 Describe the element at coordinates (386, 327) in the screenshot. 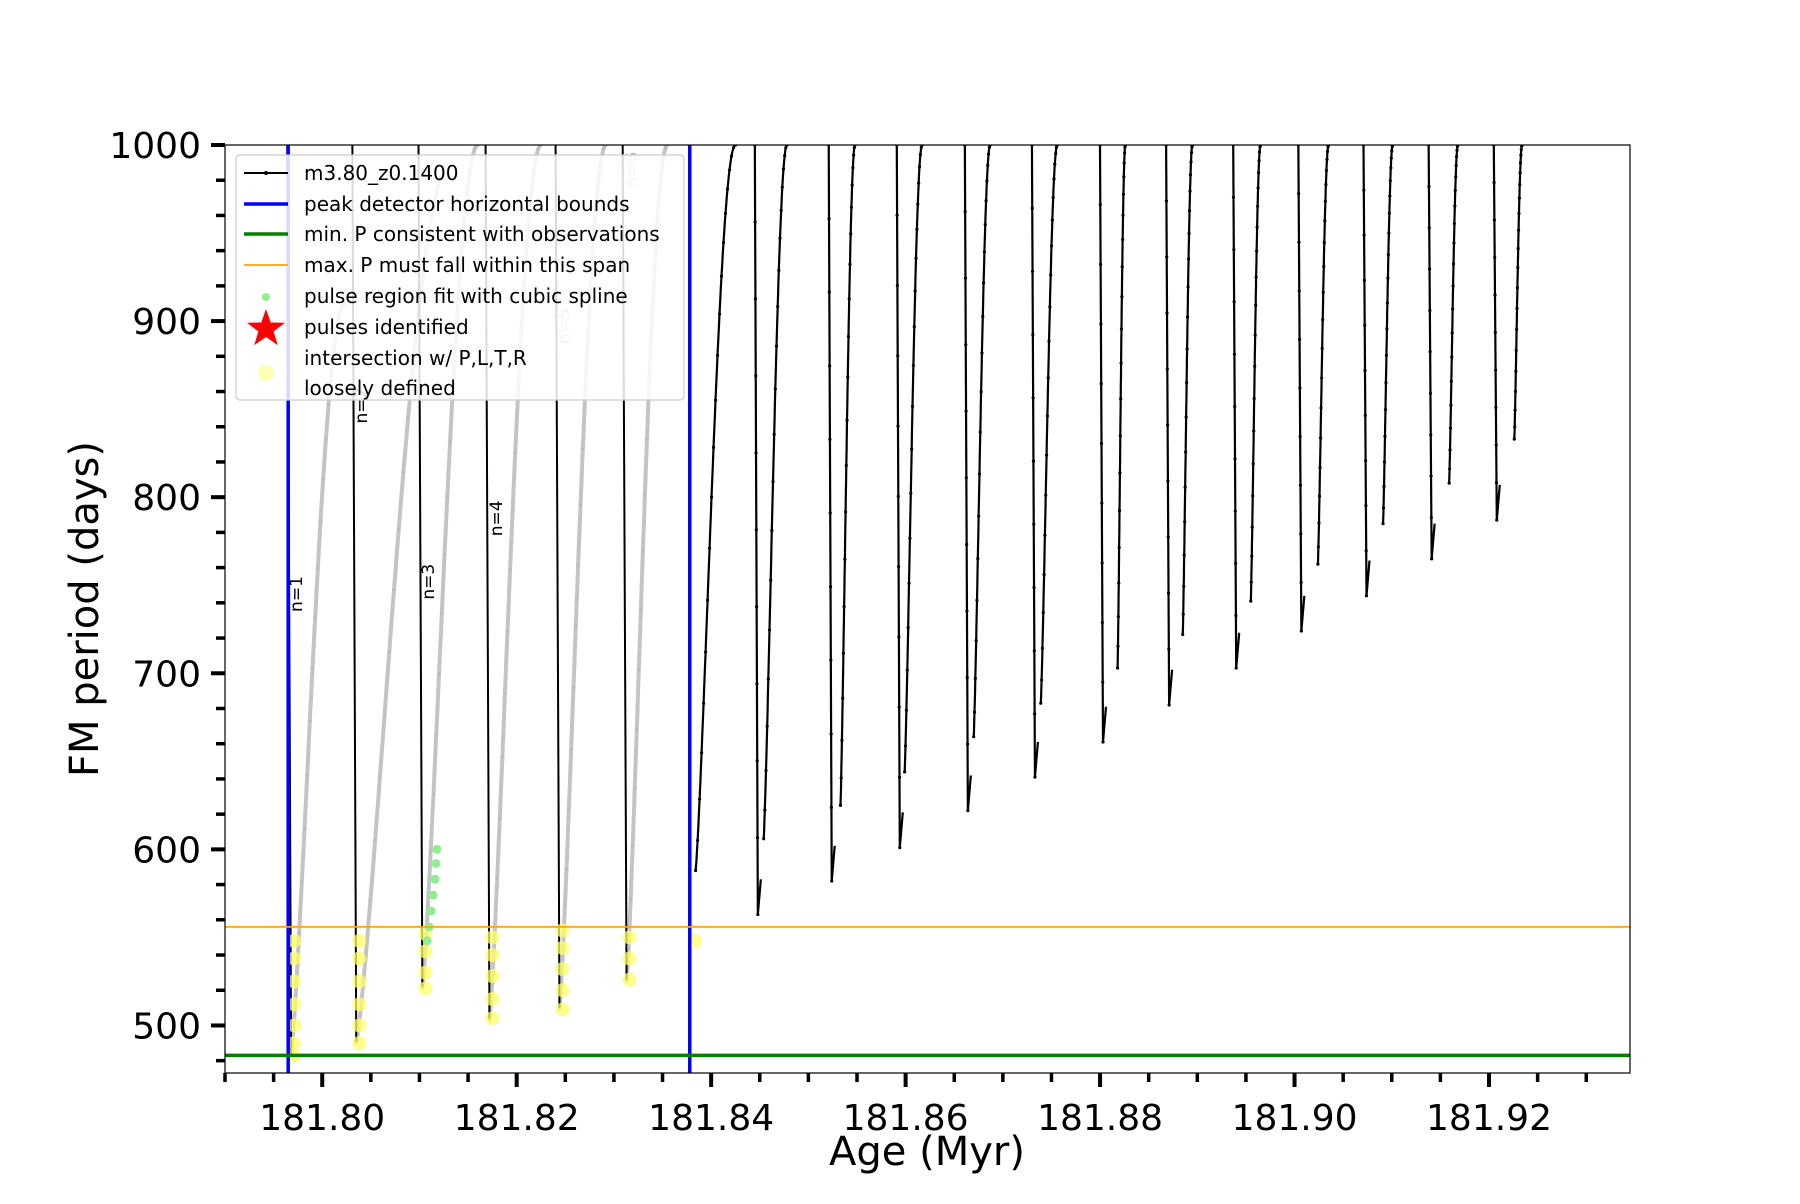

I see `legend-label: pulses identified` at that location.